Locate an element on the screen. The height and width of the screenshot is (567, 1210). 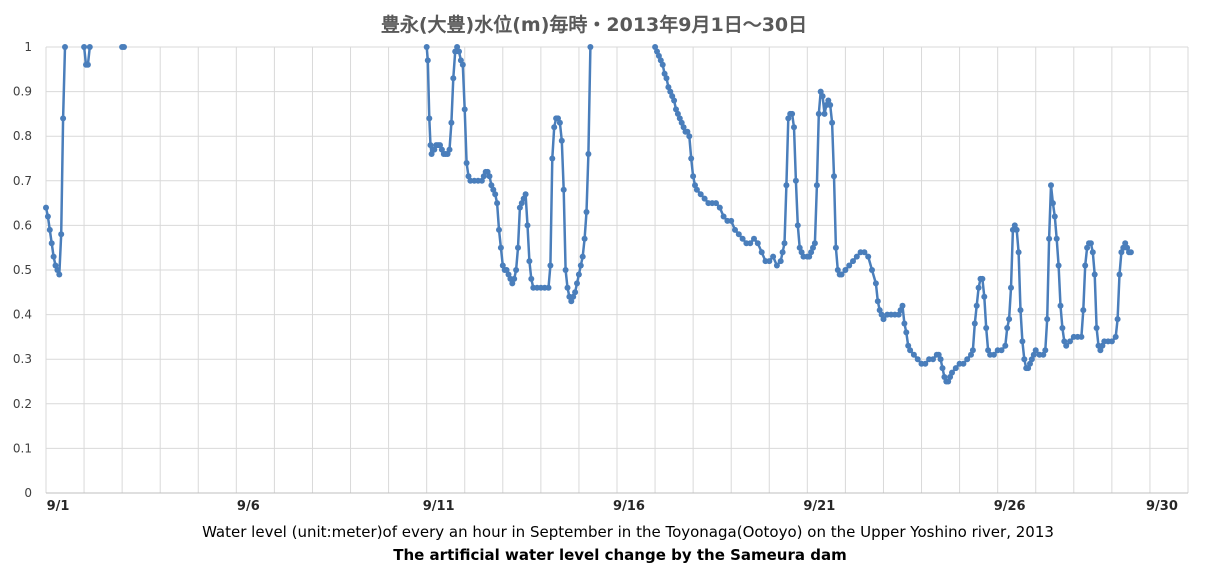
chart-title: 豊永(大豊)水位(m)毎時・2013年9月1日～30日 is located at coordinates (594, 24).